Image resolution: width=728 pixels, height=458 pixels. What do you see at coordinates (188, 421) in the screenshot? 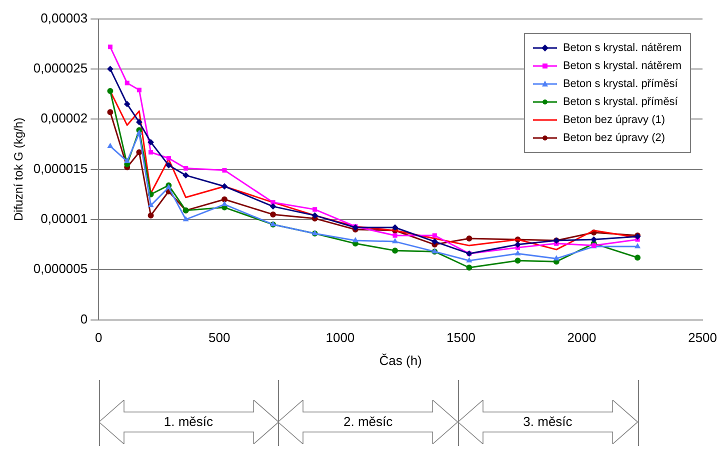
I see `text: 1. měsíc` at bounding box center [188, 421].